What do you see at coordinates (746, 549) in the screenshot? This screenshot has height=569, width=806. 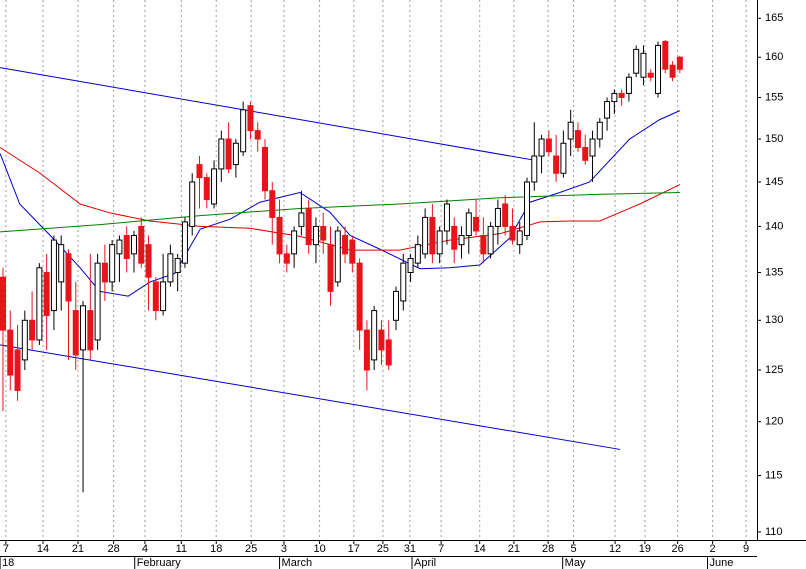 I see `x-tick-label: 9` at bounding box center [746, 549].